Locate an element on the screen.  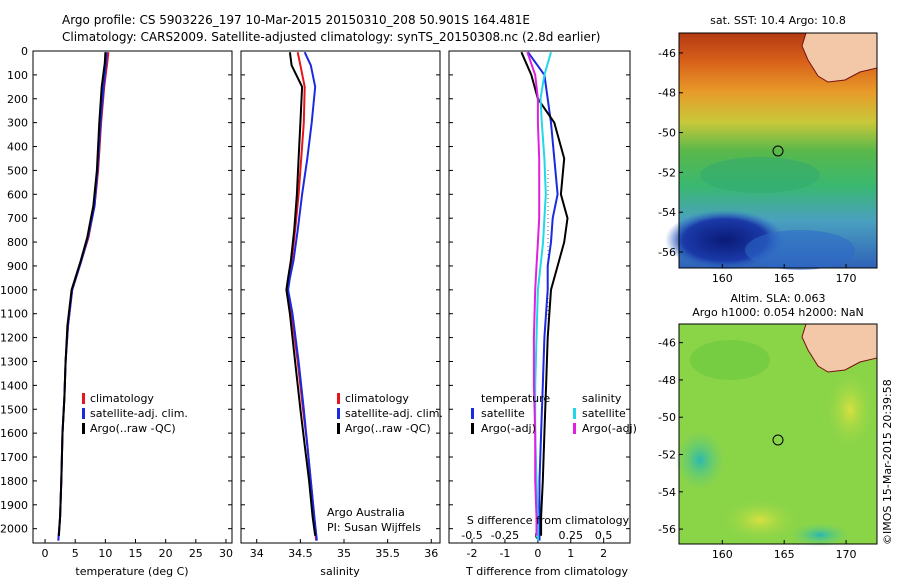
depth-tick-label: 1600 is located at coordinates (14, 433).